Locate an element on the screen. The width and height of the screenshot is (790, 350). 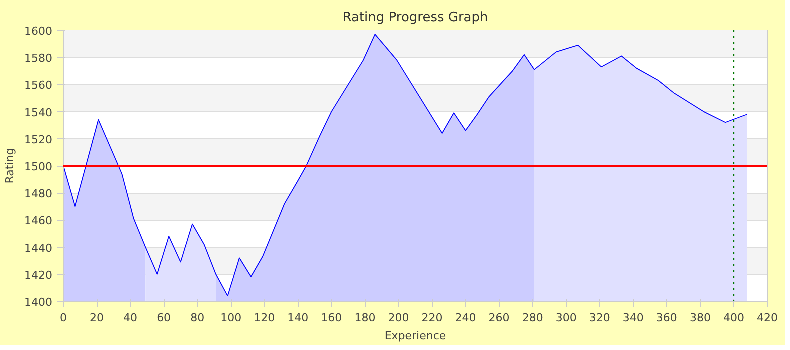
x-tick-label: 360 is located at coordinates (667, 318).